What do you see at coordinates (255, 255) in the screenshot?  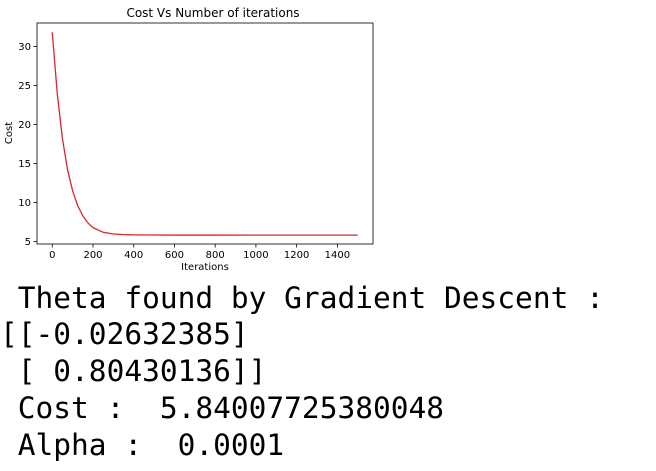 I see `x-tick-label: 1000` at bounding box center [255, 255].